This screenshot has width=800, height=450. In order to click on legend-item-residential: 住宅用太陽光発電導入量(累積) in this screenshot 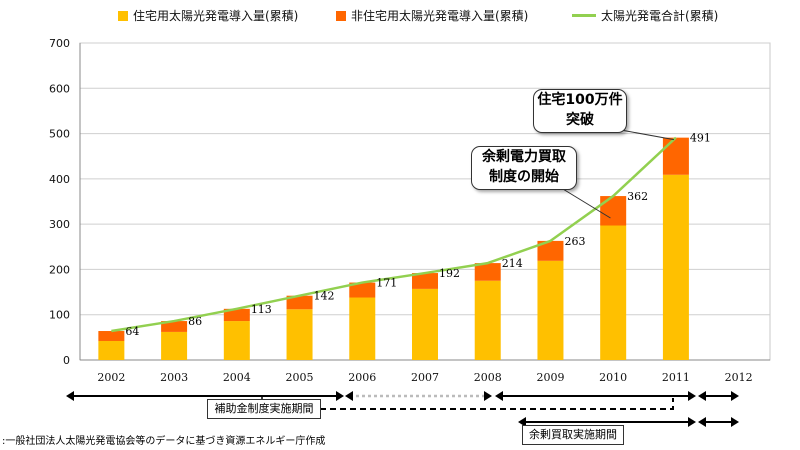, I will do `click(208, 15)`.